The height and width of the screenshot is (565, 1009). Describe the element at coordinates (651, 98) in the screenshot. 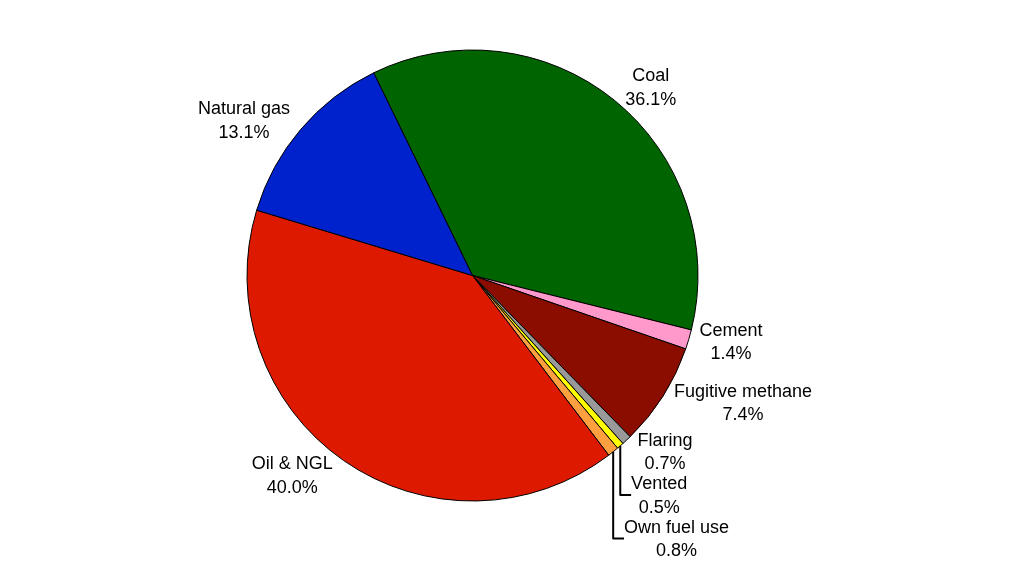

I see `data-label: 36.1%` at that location.